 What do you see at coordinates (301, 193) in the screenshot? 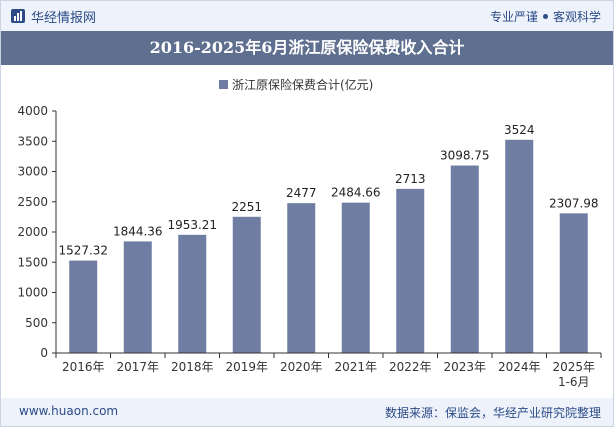
I see `bar-value-label: 2477` at bounding box center [301, 193].